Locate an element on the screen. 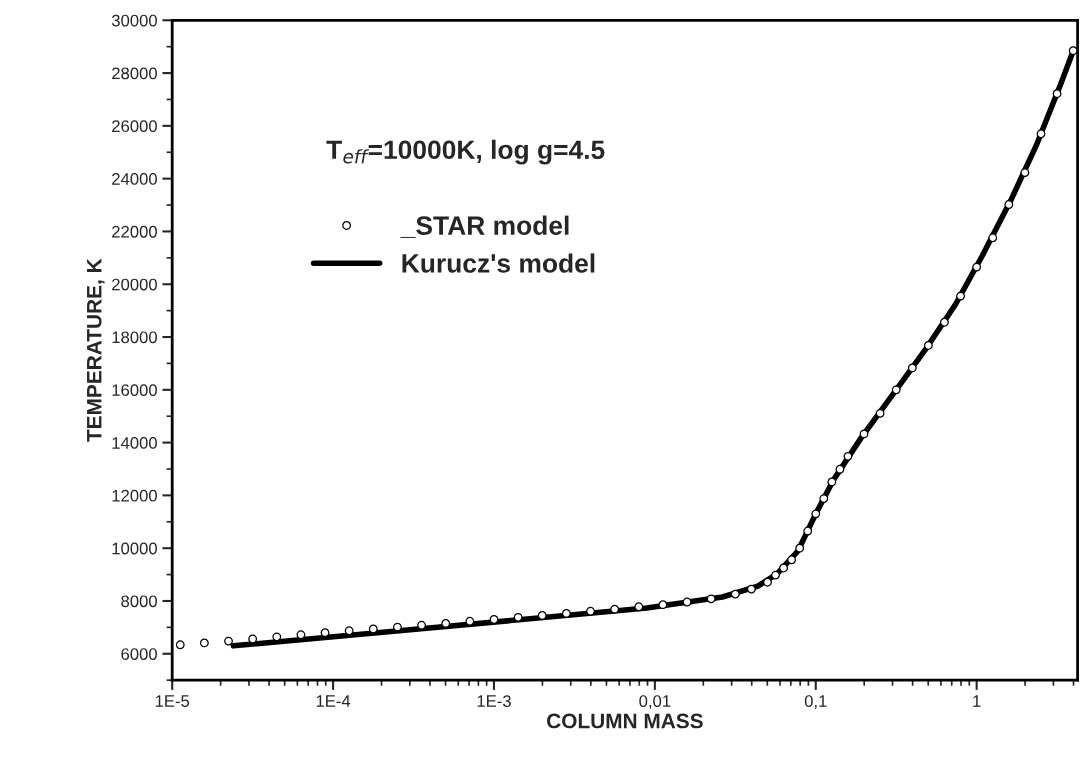 This screenshot has width=1083, height=780. y-tick-label: 14000 is located at coordinates (134, 443).